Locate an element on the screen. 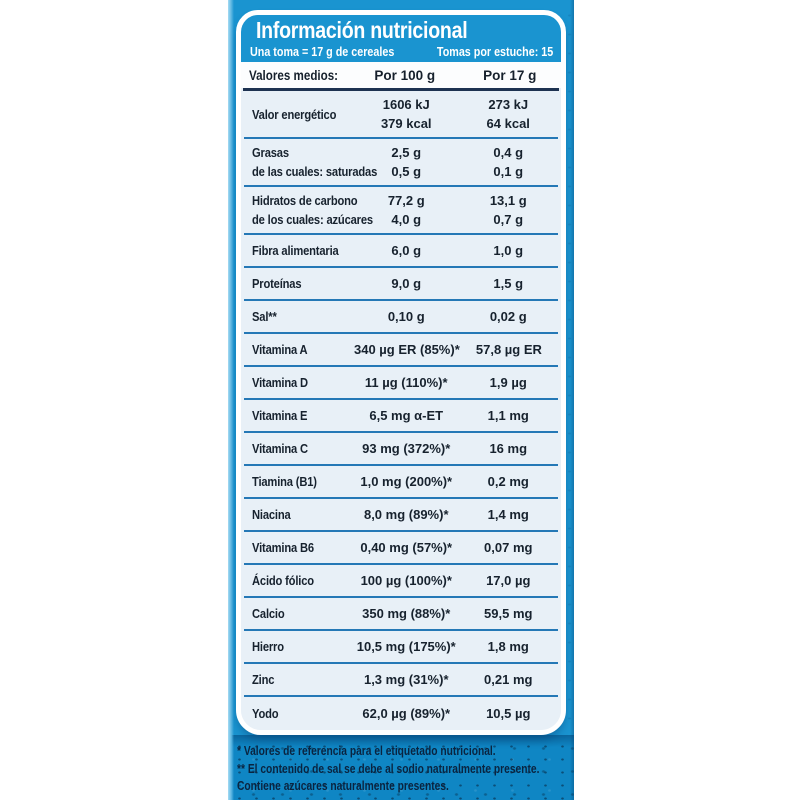  column-header-cell-values: Valores medios: is located at coordinates (296, 75).